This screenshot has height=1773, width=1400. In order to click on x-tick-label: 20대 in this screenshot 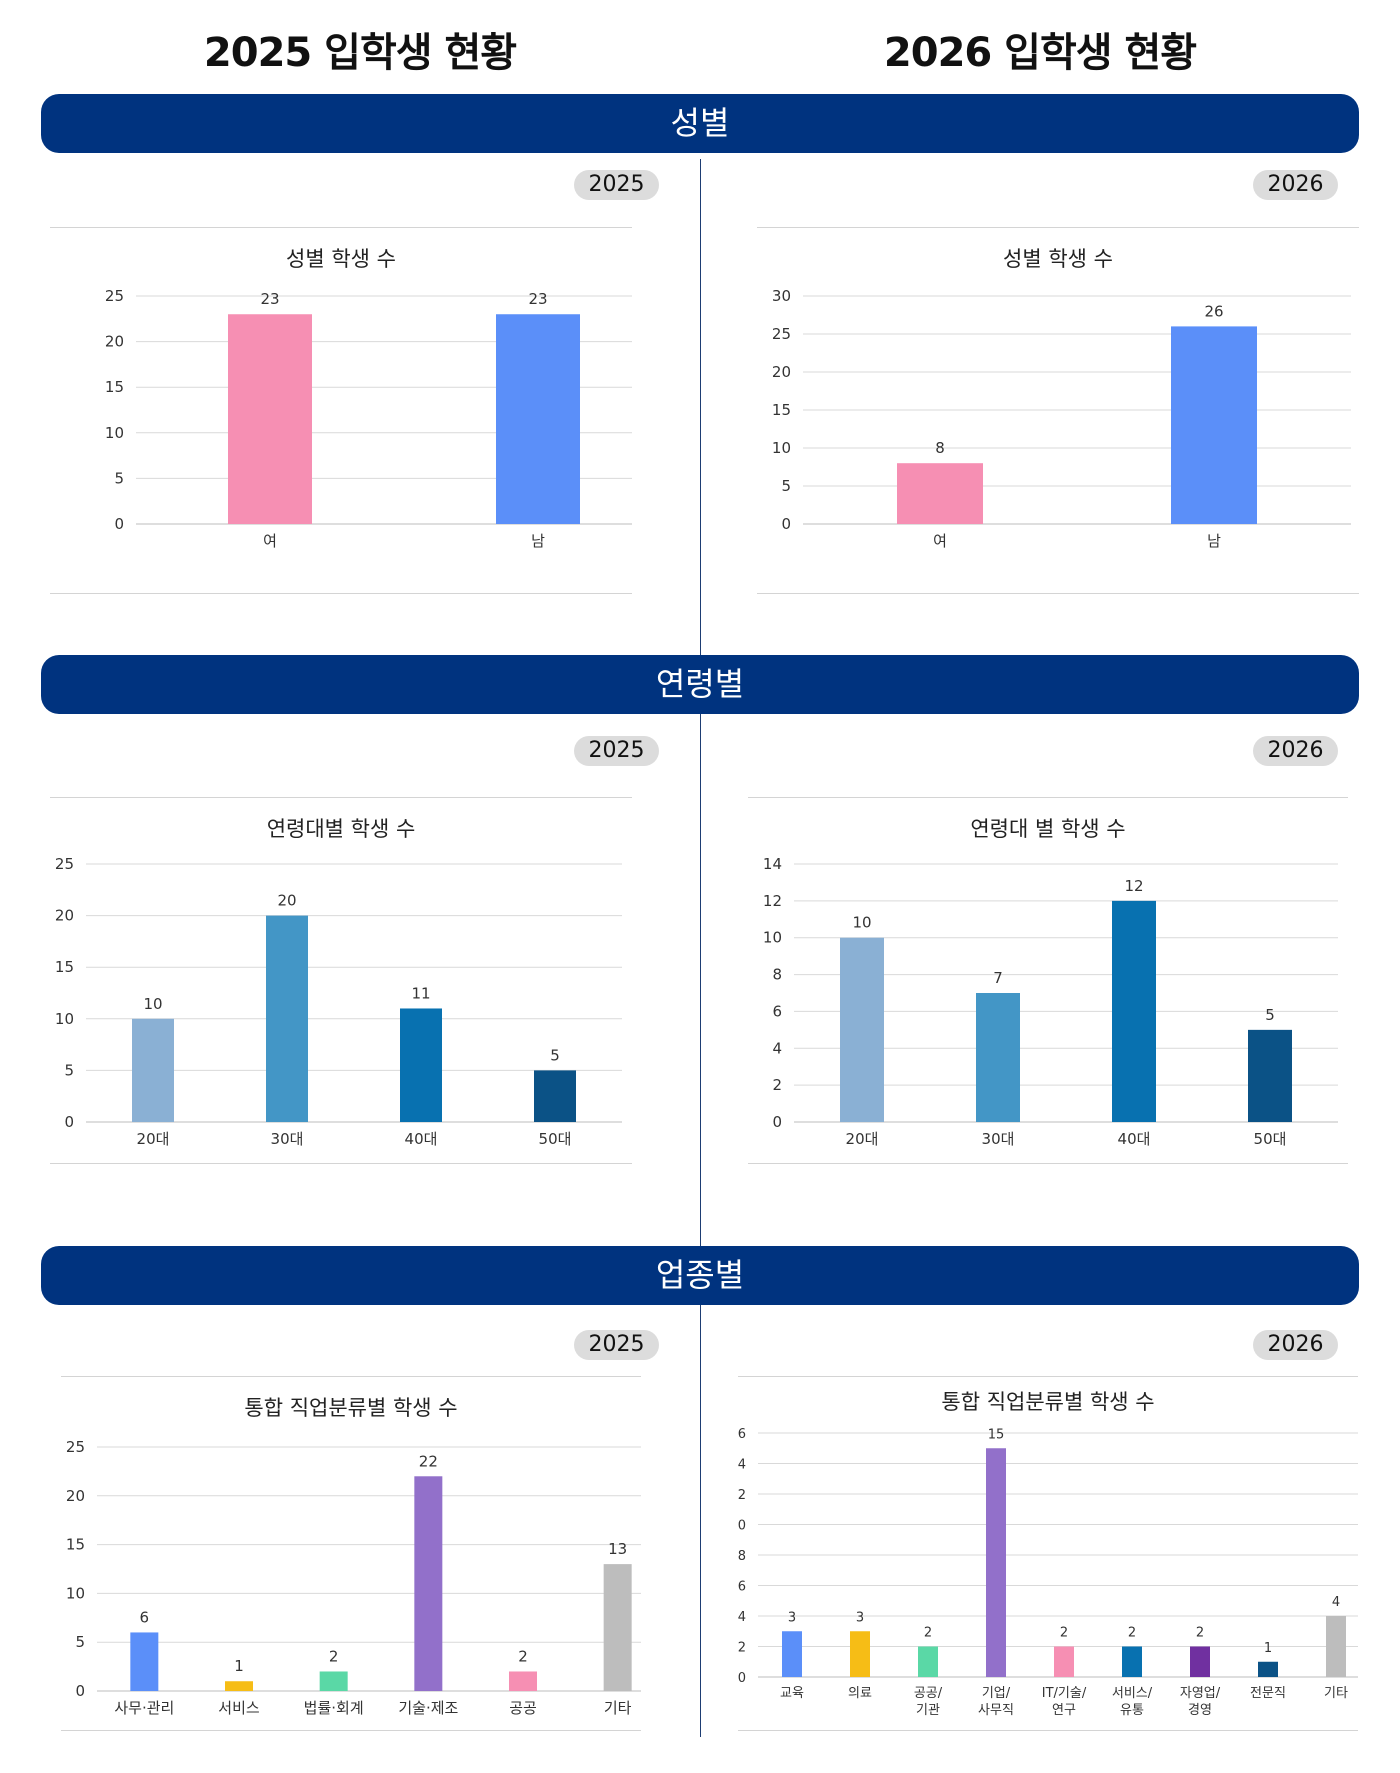, I will do `click(153, 1139)`.